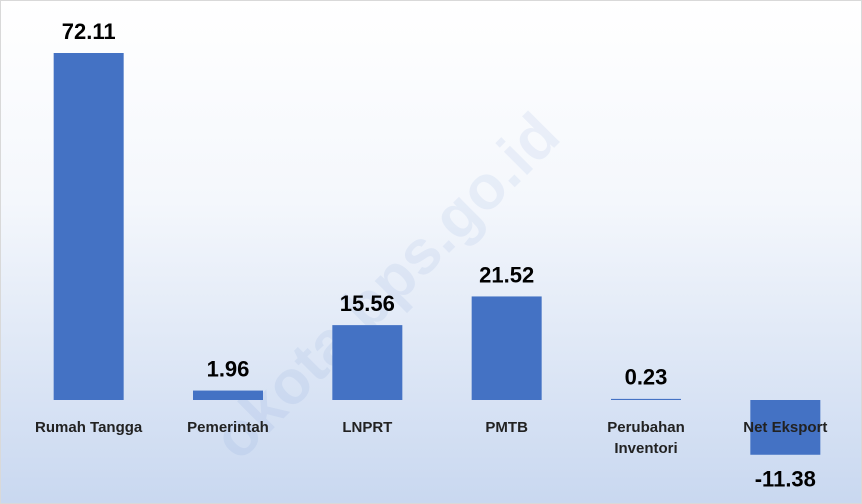 Image resolution: width=862 pixels, height=504 pixels. What do you see at coordinates (367, 427) in the screenshot?
I see `category-label: LNPRT` at bounding box center [367, 427].